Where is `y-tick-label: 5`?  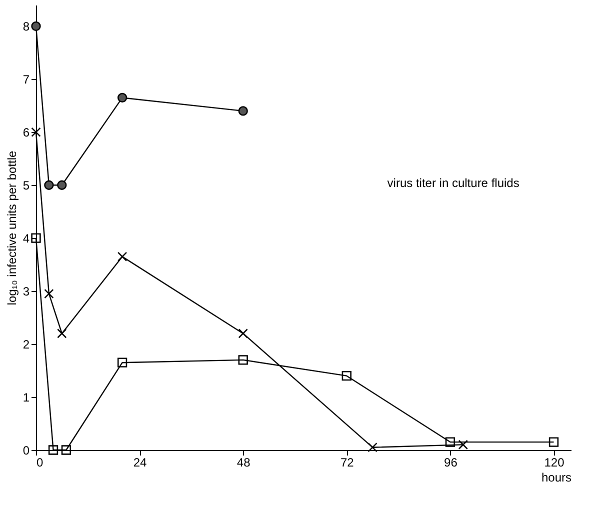 y-tick-label: 5 is located at coordinates (26, 185).